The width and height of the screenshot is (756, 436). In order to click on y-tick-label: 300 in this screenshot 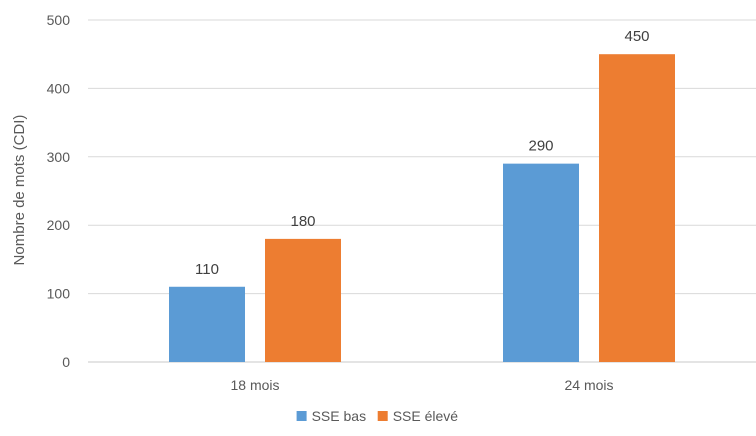, I will do `click(59, 157)`.